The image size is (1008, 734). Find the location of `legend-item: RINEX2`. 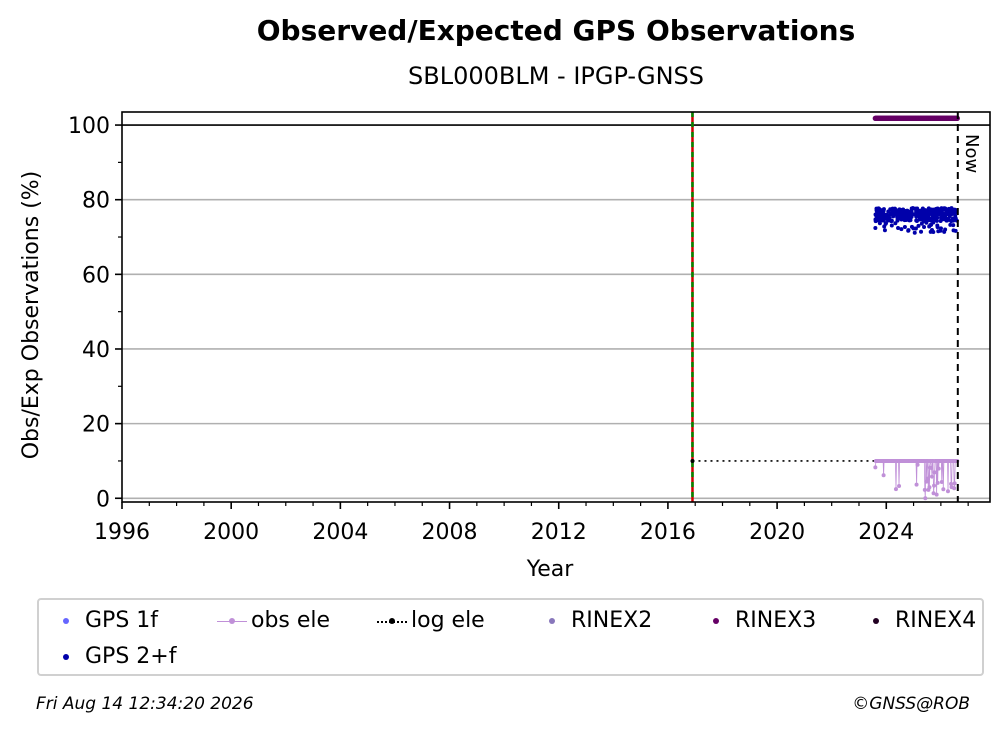

legend-item: RINEX2 is located at coordinates (594, 620).